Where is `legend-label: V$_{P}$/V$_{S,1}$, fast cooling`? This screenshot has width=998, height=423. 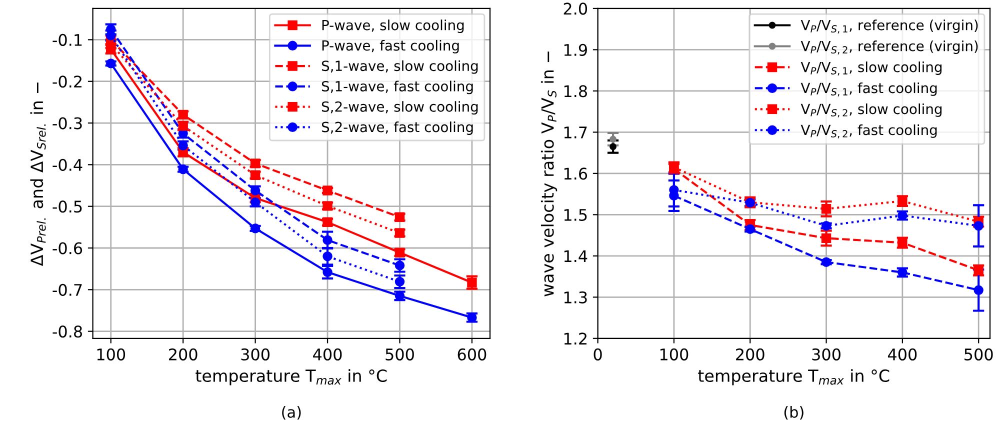
legend-label: V$_{P}$/V$_{S,1}$, fast cooling is located at coordinates (868, 89).